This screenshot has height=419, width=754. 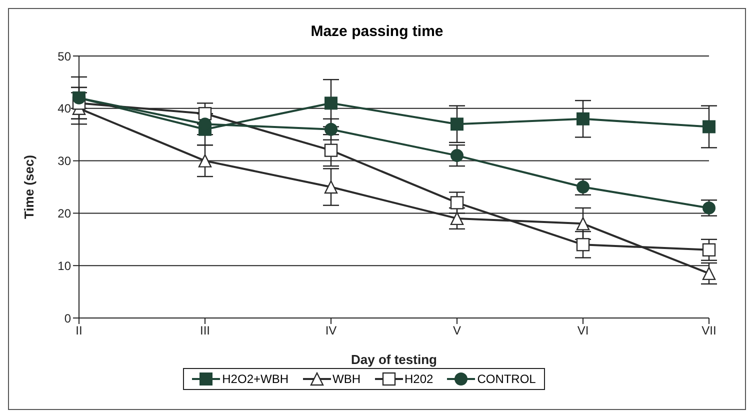 I want to click on x-tick-label: VI, so click(x=583, y=331).